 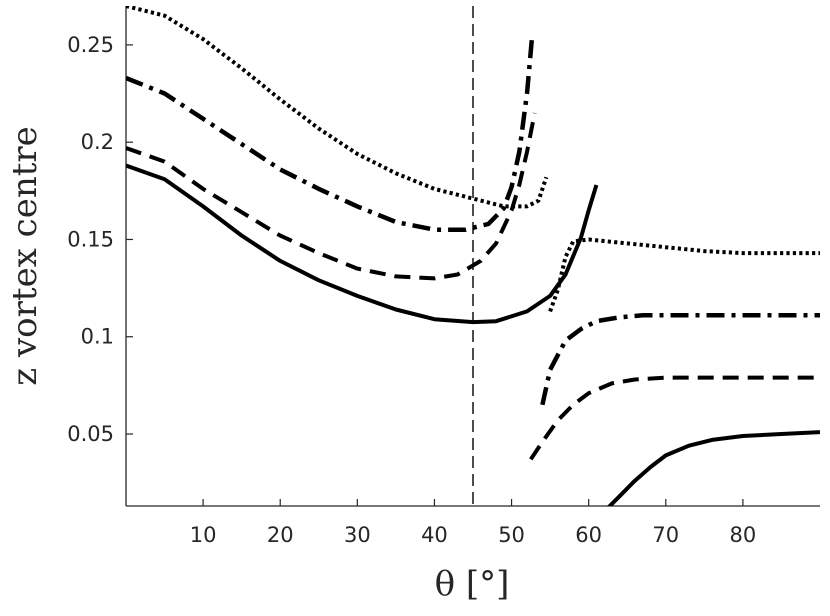 I want to click on x-tick-label: 20, so click(x=280, y=535).